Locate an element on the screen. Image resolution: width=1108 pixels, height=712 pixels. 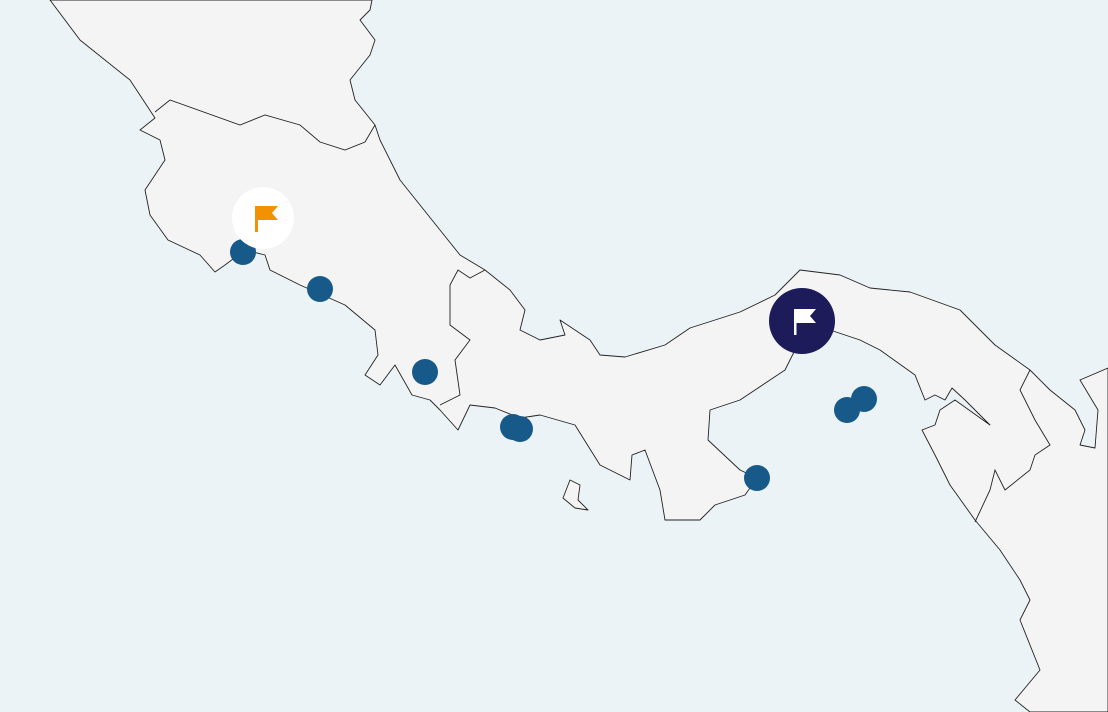
border-colombia is located at coordinates (1012, 446).